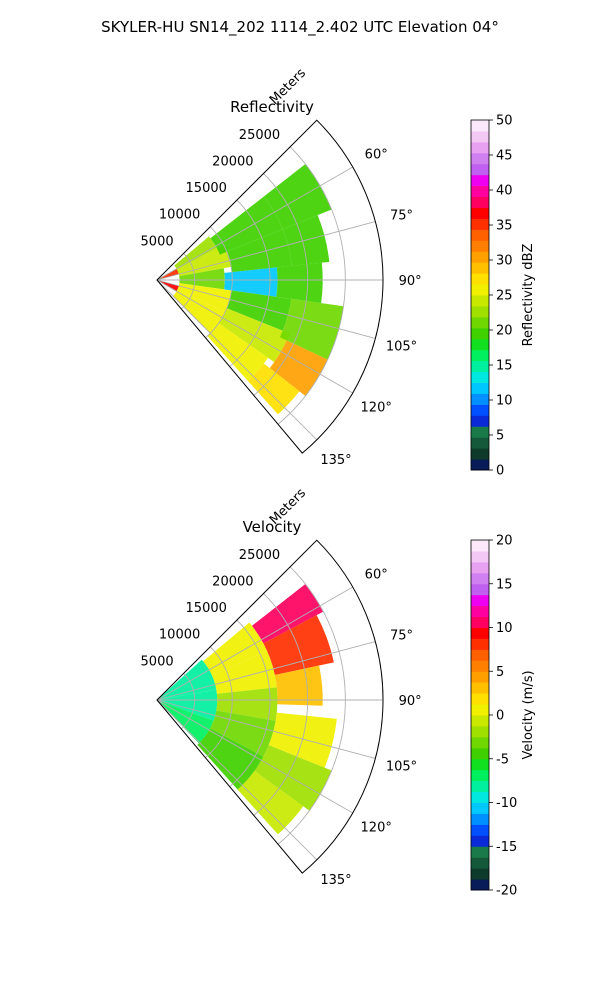 This screenshot has height=1000, width=600. I want to click on radial-tick-label: 25000, so click(259, 135).